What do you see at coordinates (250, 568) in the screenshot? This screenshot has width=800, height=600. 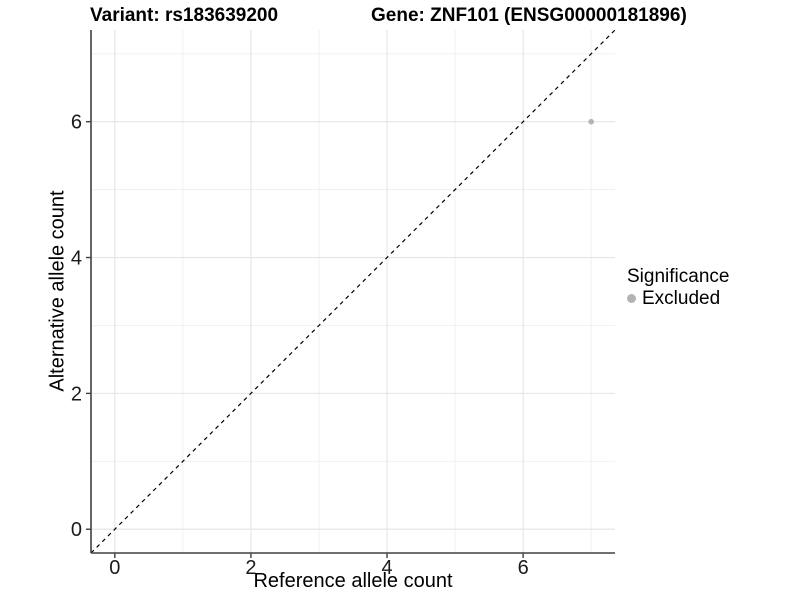 I see `x-tick-label: 2` at bounding box center [250, 568].